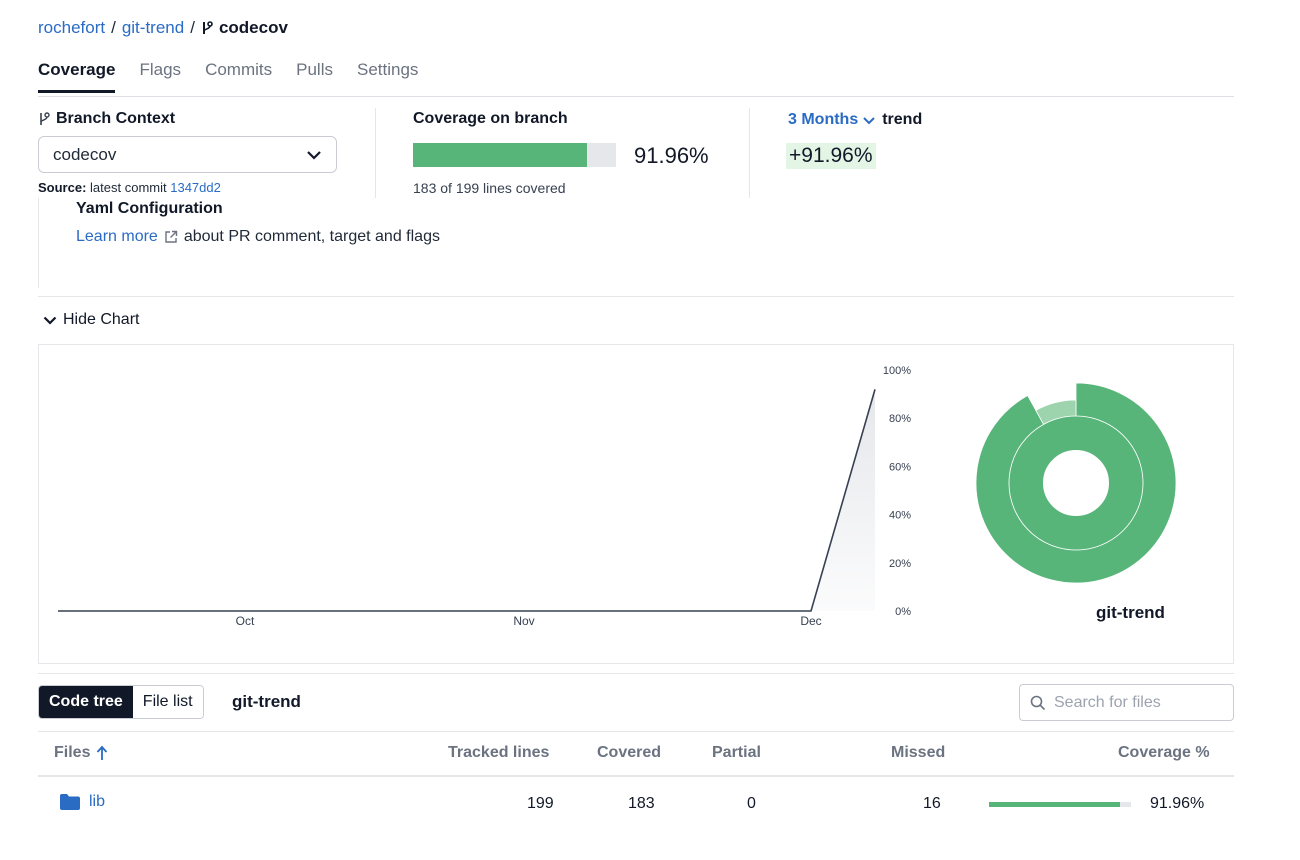 The width and height of the screenshot is (1300, 860). What do you see at coordinates (70, 802) in the screenshot?
I see `folder-icon` at bounding box center [70, 802].